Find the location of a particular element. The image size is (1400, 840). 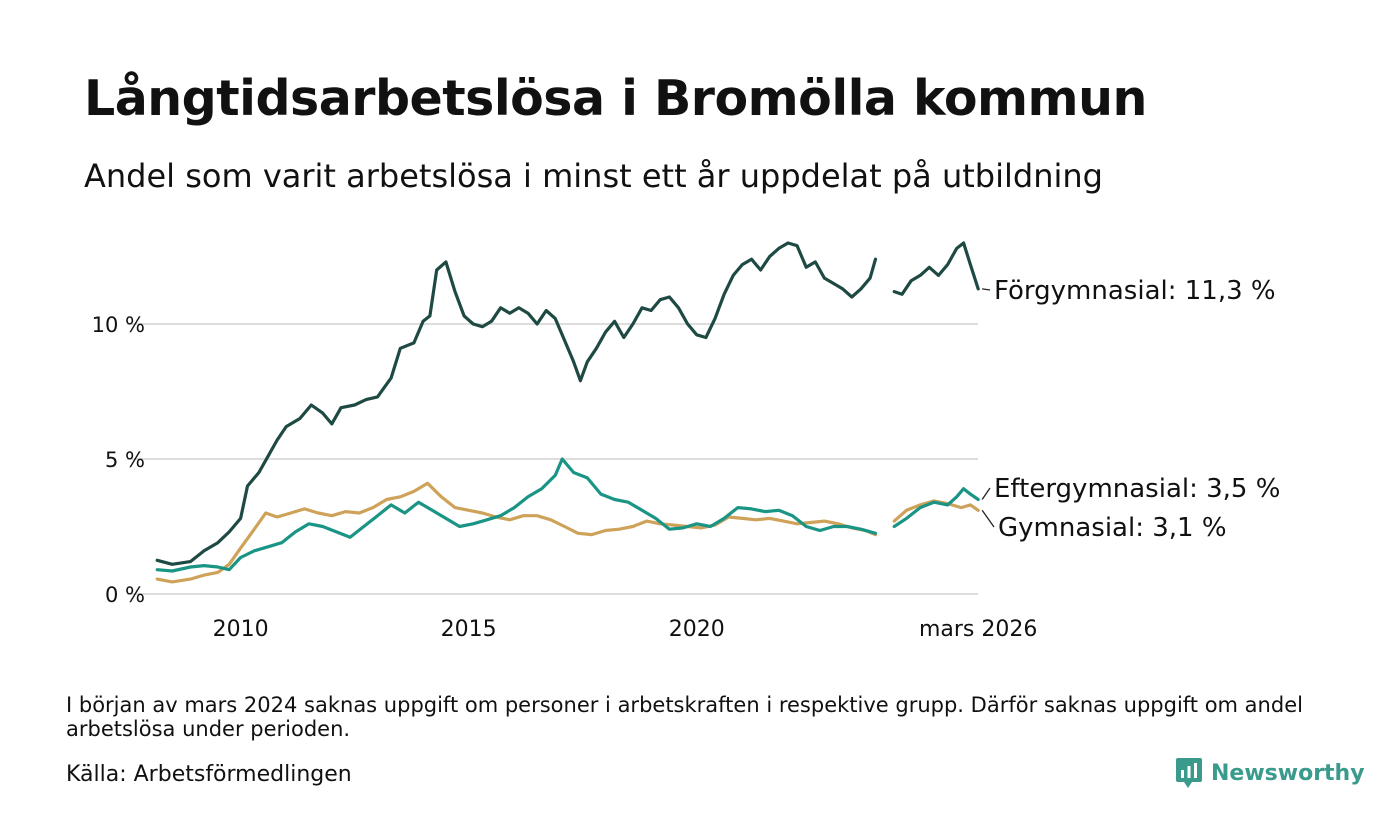

newsworthy-logo: Newsworthy is located at coordinates (1270, 773).